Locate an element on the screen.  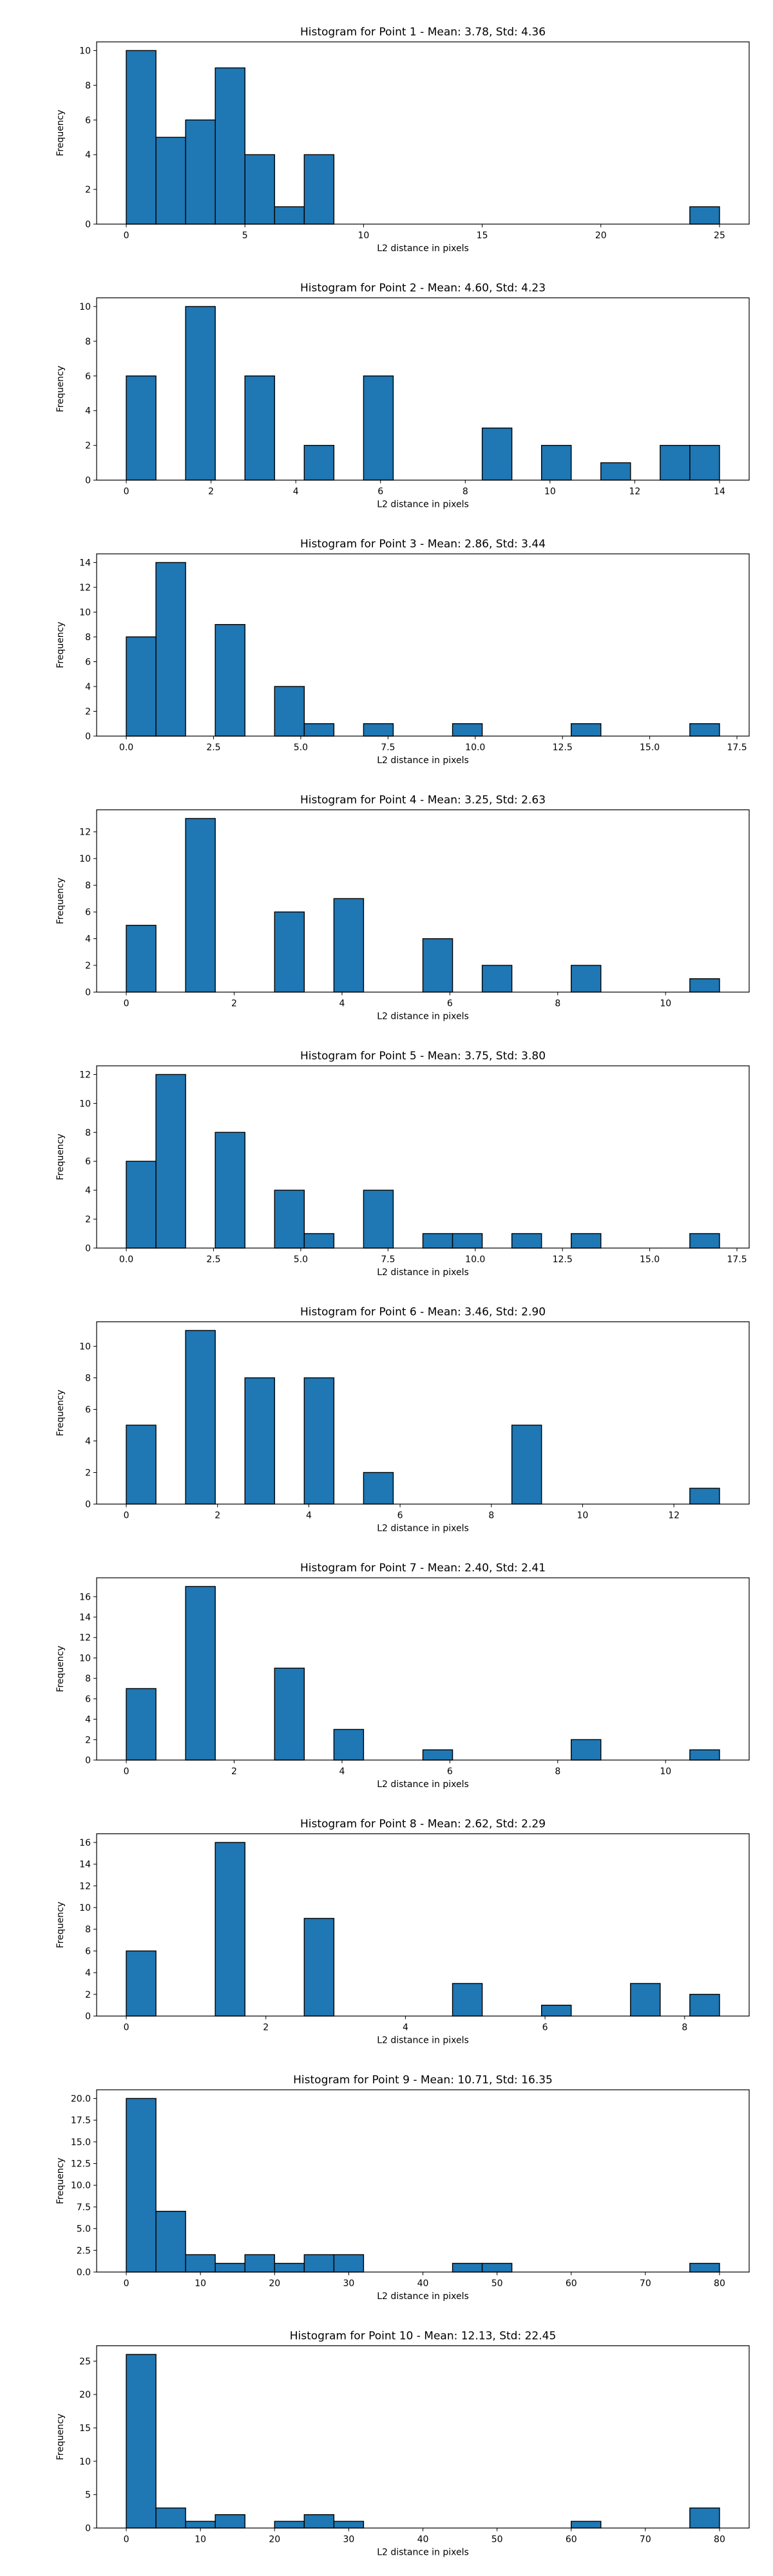
y-tick-label: 10.0 is located at coordinates (81, 2186).